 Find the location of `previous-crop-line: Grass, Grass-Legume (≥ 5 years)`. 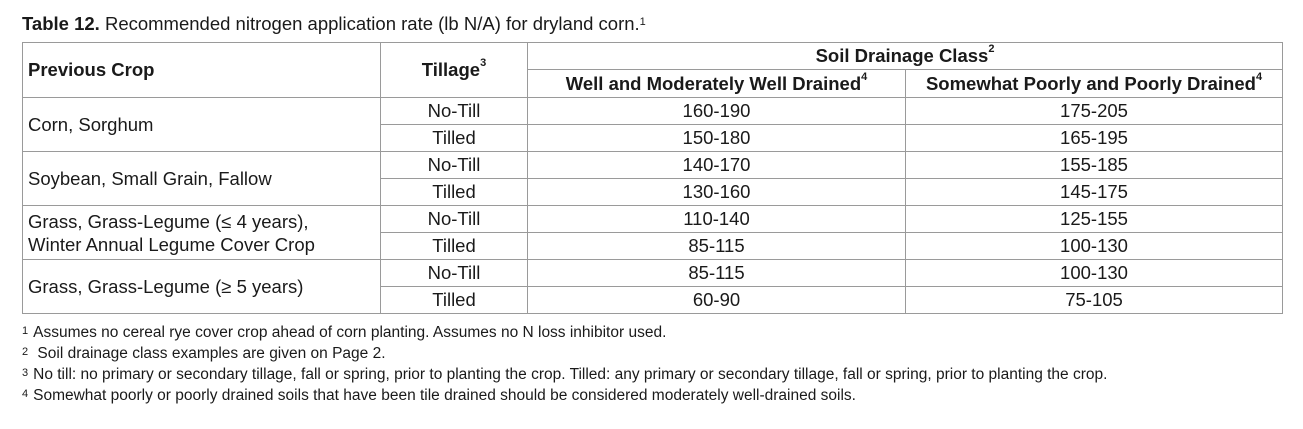

previous-crop-line: Grass, Grass-Legume (≥ 5 years) is located at coordinates (166, 286).